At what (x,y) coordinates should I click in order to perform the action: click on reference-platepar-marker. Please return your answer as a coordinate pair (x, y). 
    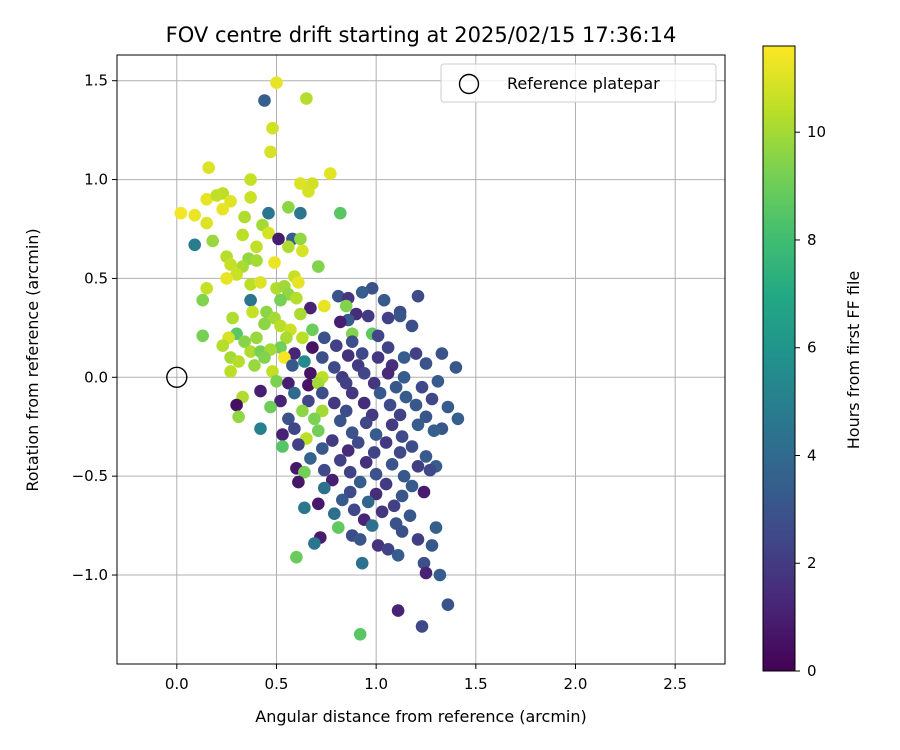
    Looking at the image, I should click on (177, 377).